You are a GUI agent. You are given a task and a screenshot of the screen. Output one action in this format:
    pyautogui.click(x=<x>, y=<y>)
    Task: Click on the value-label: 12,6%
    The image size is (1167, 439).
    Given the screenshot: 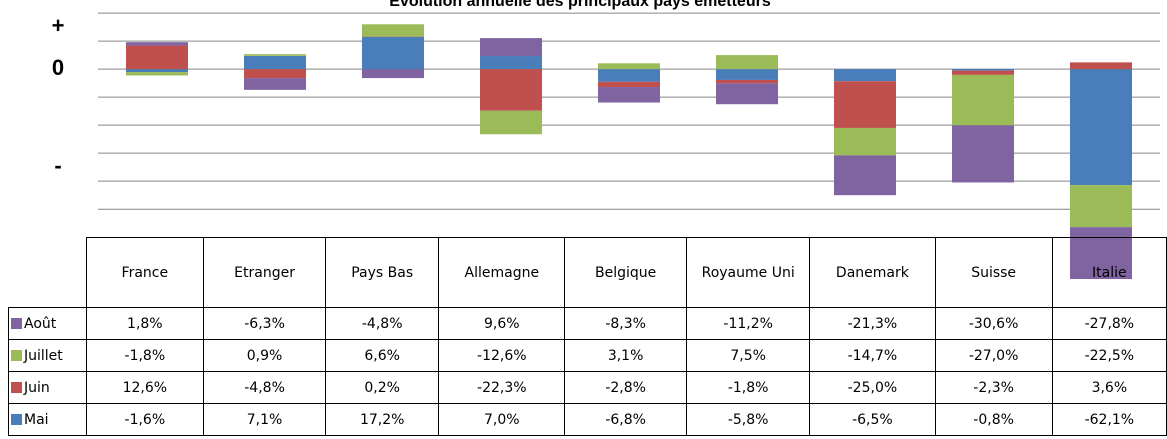 What is the action you would take?
    pyautogui.click(x=145, y=387)
    